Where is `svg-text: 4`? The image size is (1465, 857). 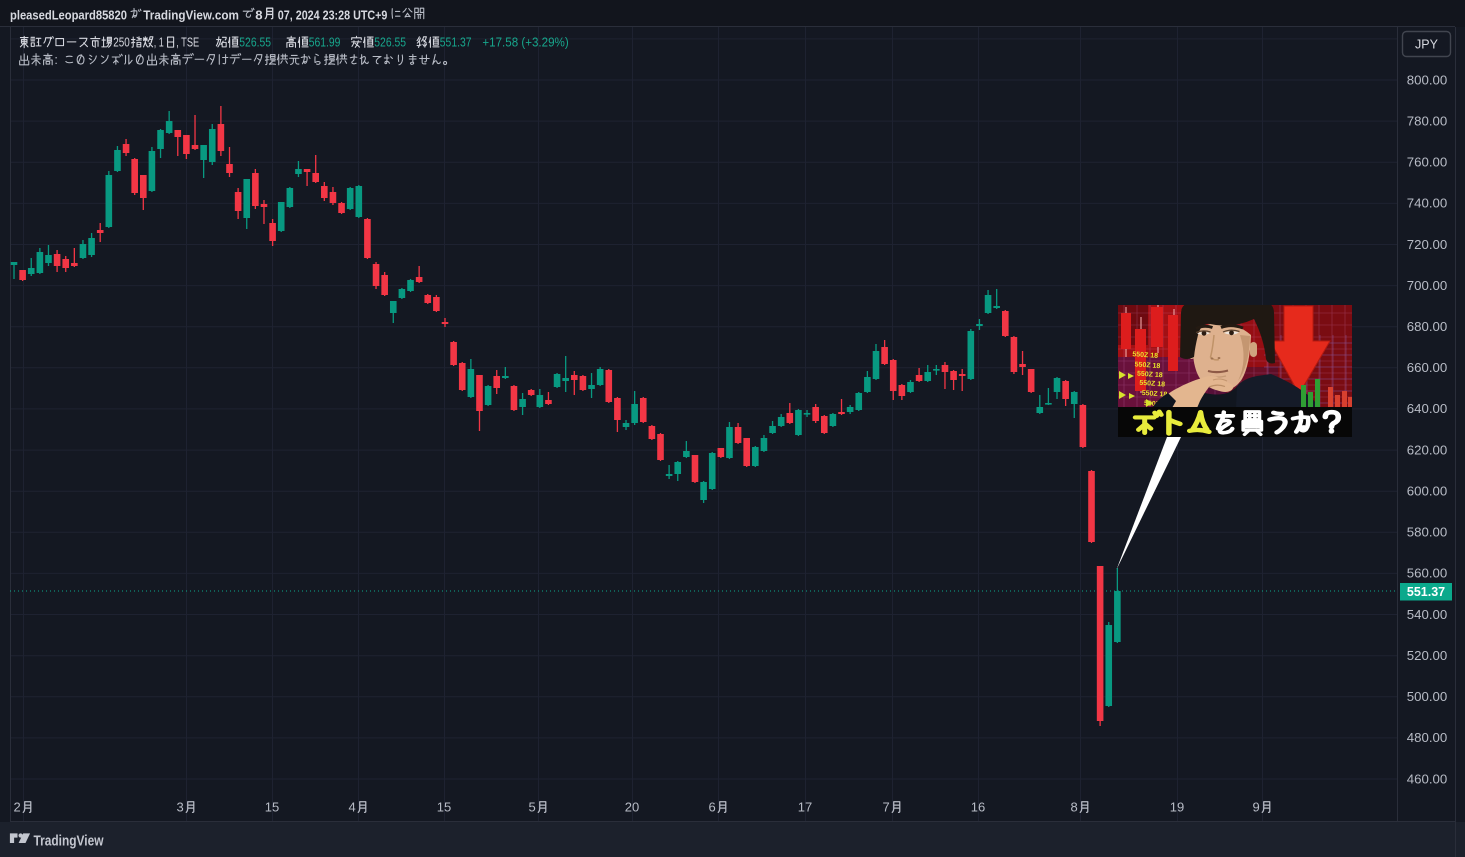 svg-text: 4 is located at coordinates (352, 807).